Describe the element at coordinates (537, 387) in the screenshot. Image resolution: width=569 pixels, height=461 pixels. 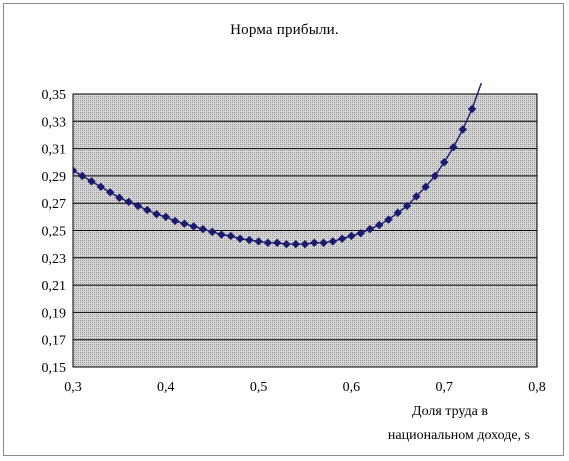
I see `x-tick-label: 0,8` at that location.